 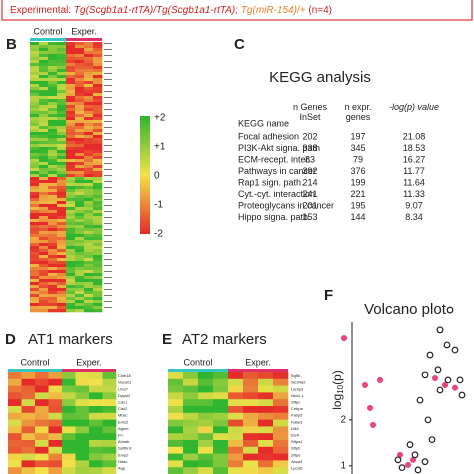 What do you see at coordinates (239, 44) in the screenshot?
I see `panel-label: C` at bounding box center [239, 44].